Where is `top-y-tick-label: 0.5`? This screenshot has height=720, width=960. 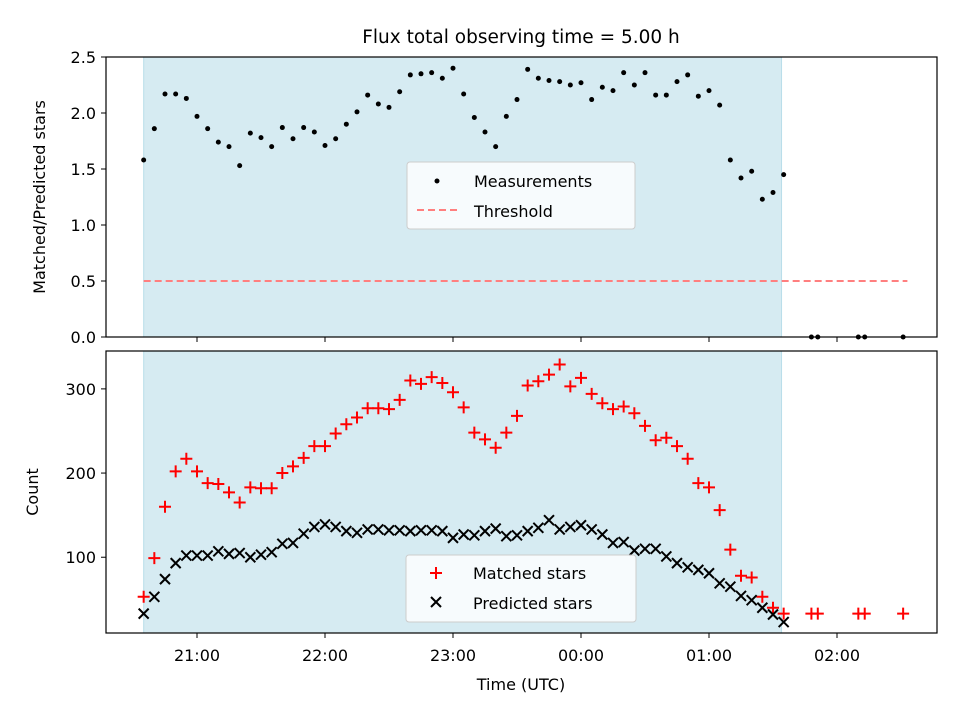
top-y-tick-label: 0.5 is located at coordinates (83, 281).